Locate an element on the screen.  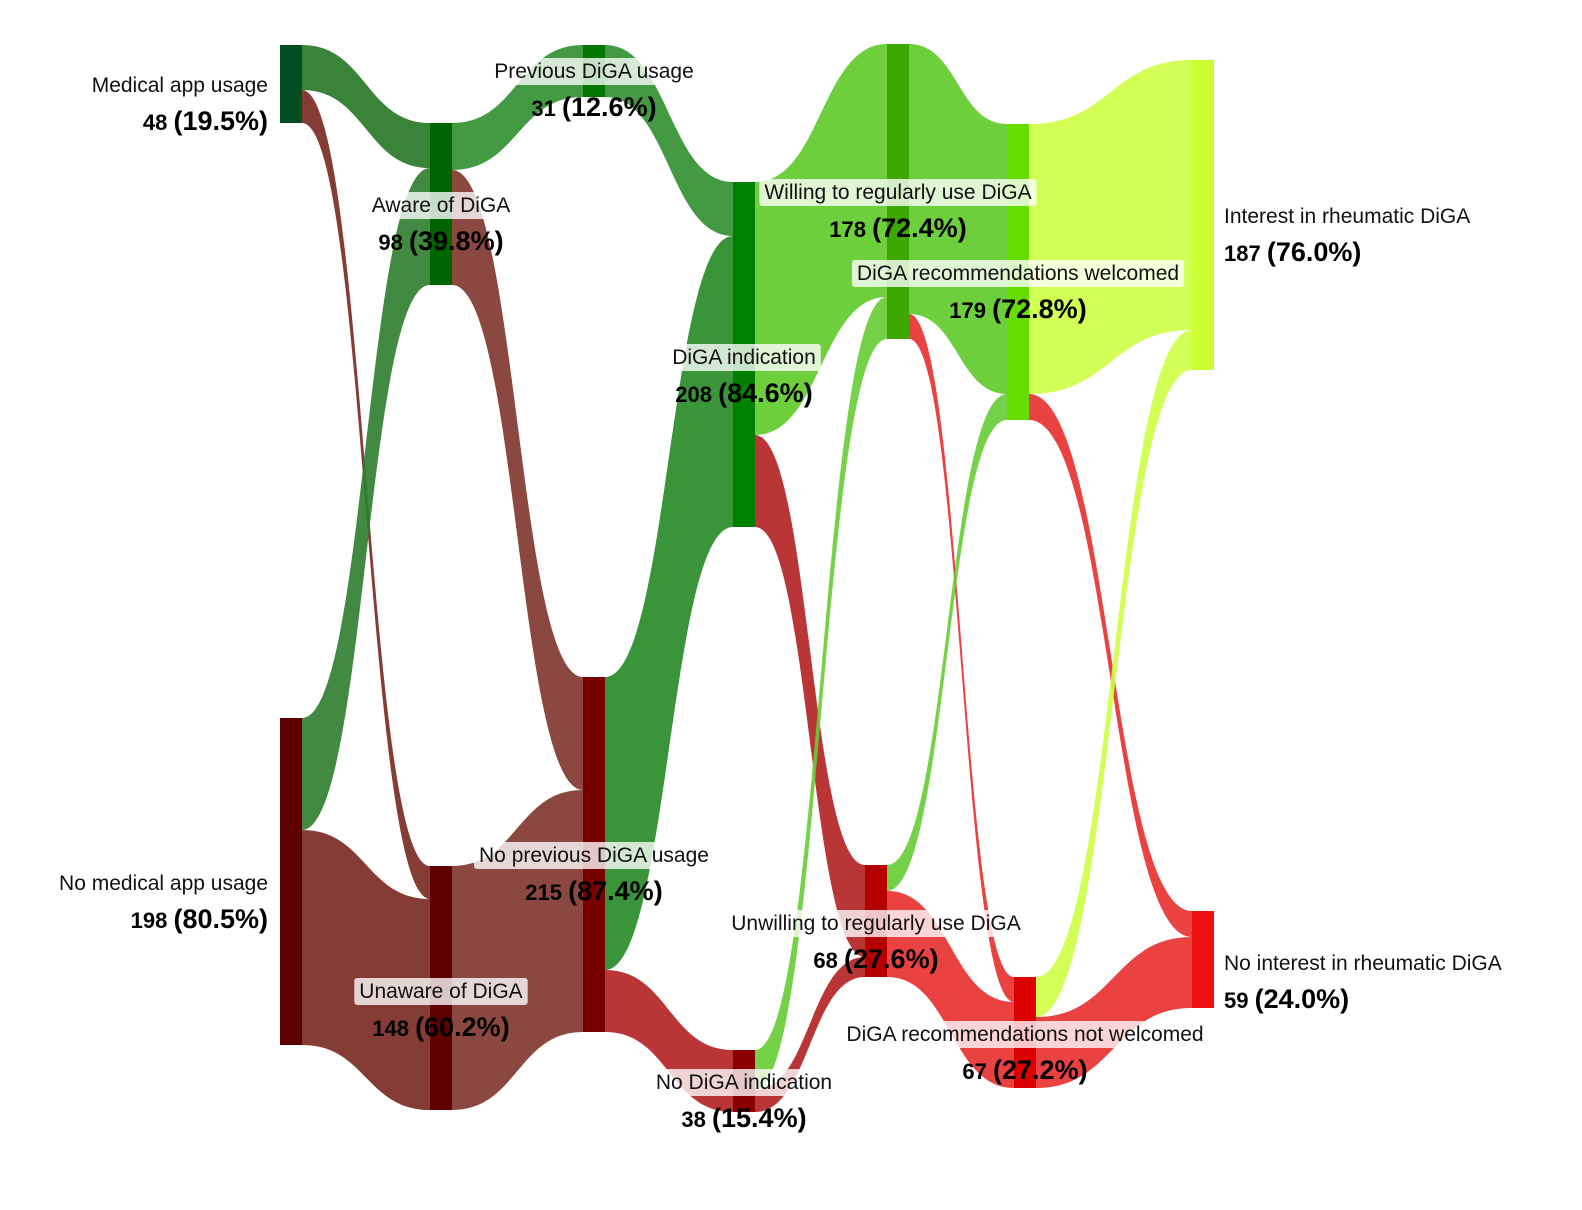
link-recommendations-not-welcomed-to-no-interest-rheumatic-diga is located at coordinates (1114, 1012).